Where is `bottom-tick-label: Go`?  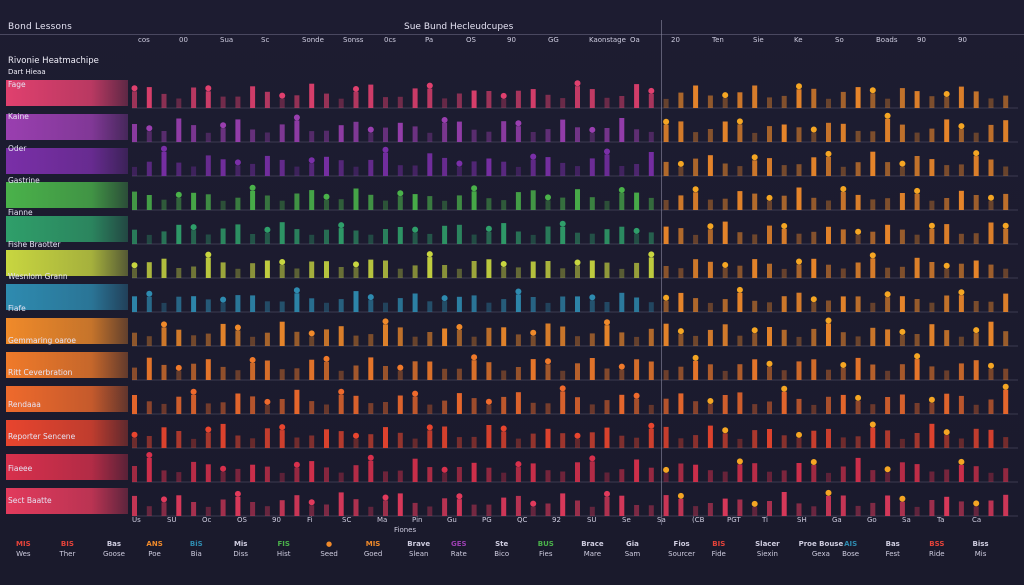 bottom-tick-label: Go is located at coordinates (872, 520).